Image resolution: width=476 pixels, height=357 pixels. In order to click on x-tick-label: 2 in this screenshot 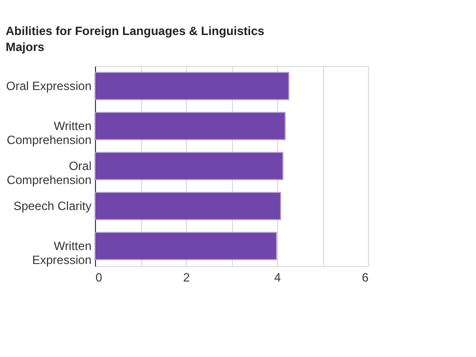, I will do `click(186, 277)`.